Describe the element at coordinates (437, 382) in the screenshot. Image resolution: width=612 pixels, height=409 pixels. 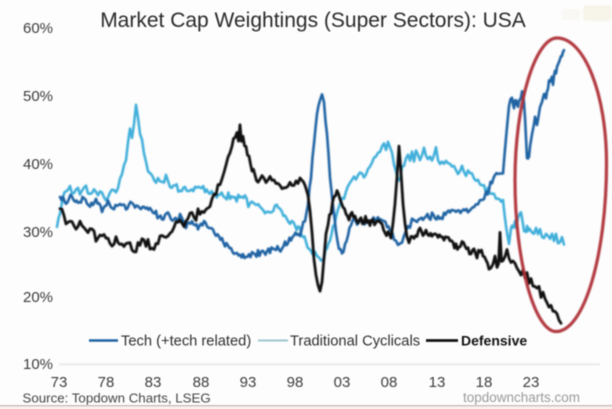
I see `svg-text: 13` at that location.